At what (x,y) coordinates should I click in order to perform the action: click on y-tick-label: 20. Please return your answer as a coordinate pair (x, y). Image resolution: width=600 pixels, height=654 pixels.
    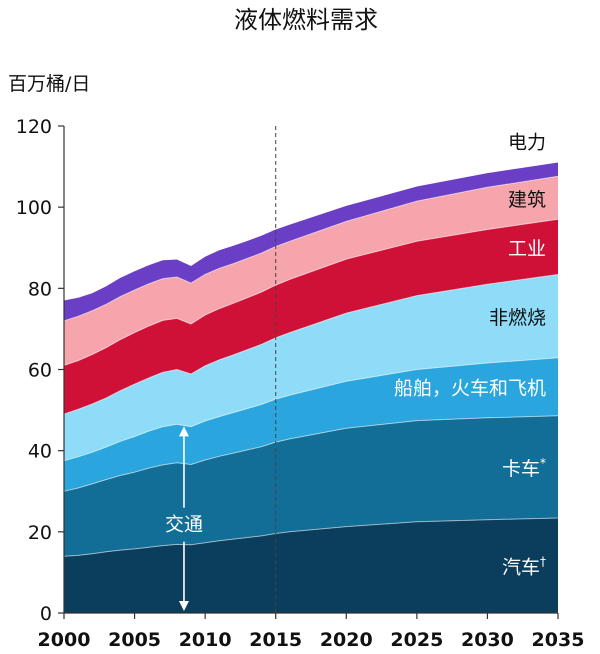
    Looking at the image, I should click on (40, 533).